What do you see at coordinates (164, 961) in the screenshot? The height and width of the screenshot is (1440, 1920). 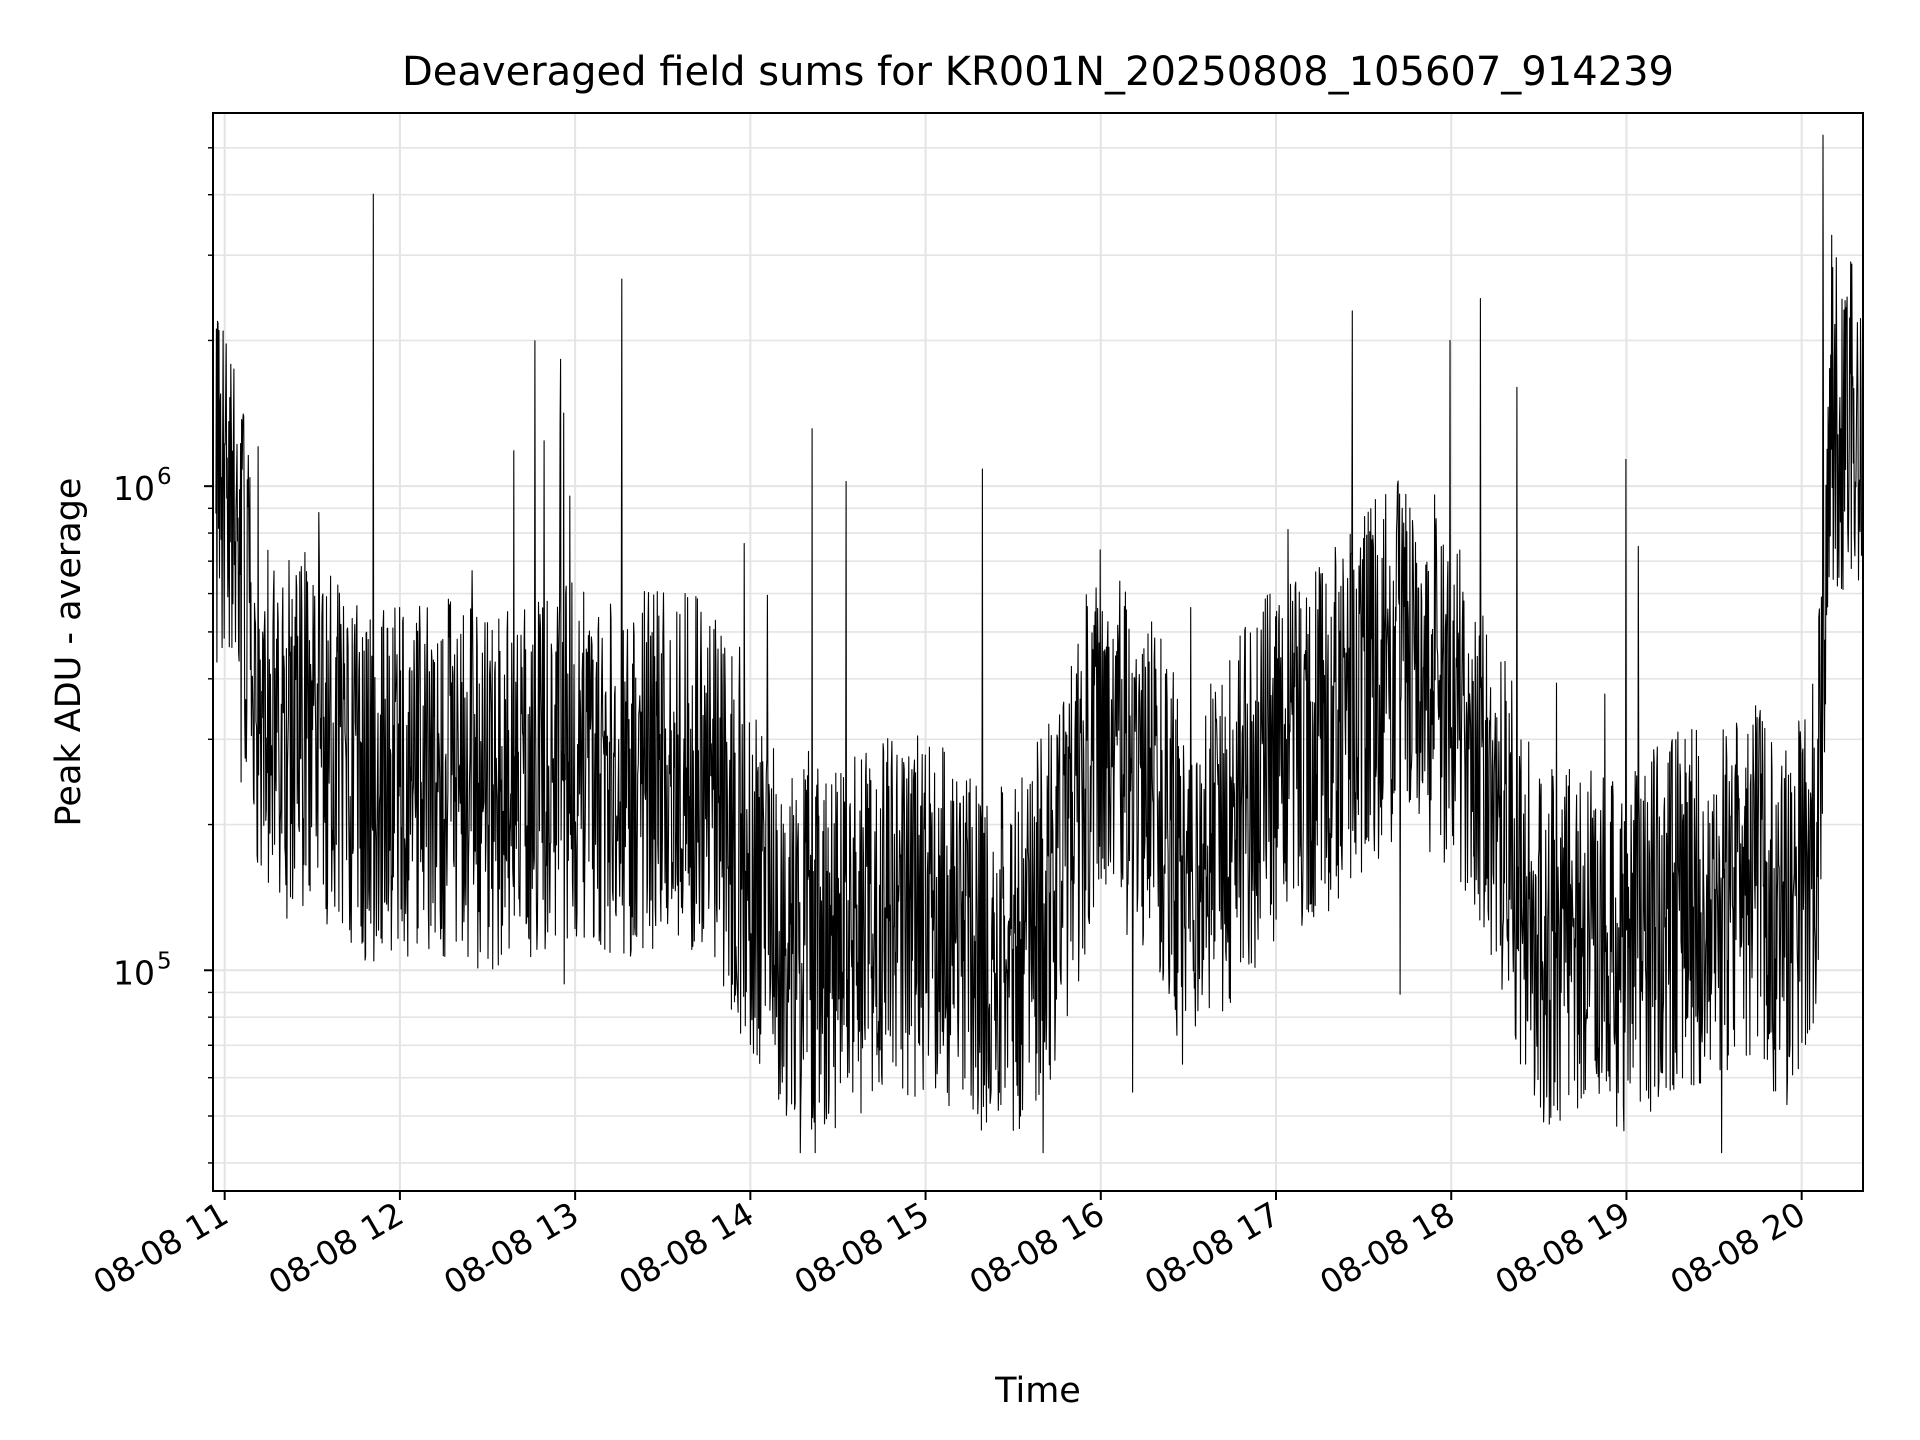 I see `y-tick-label-exponent: 5` at bounding box center [164, 961].